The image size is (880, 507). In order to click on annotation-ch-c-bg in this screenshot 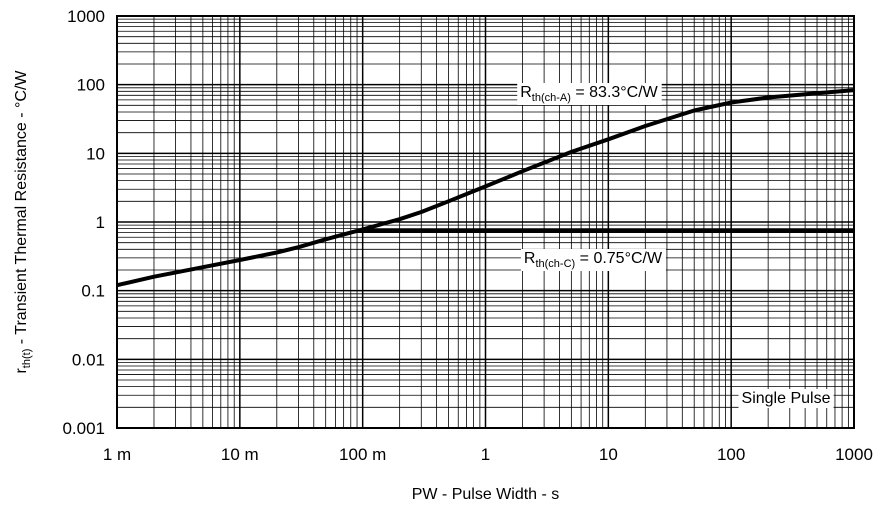, I will do `click(593, 260)`.